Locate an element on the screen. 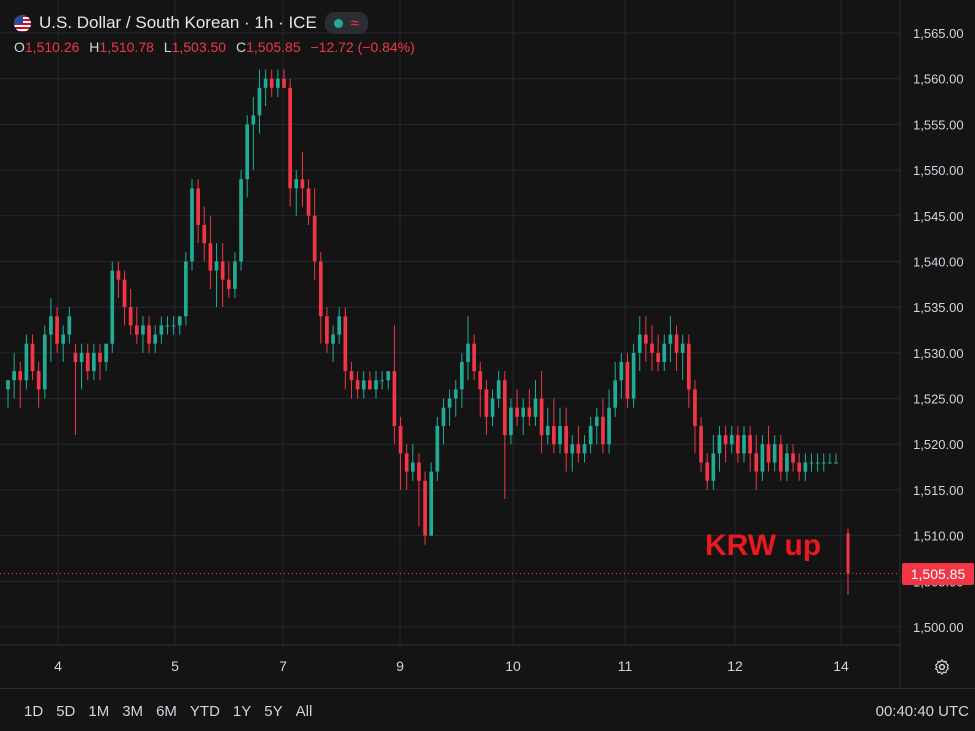 Image resolution: width=975 pixels, height=731 pixels. y-tick-label: 1,550.00 is located at coordinates (938, 170).